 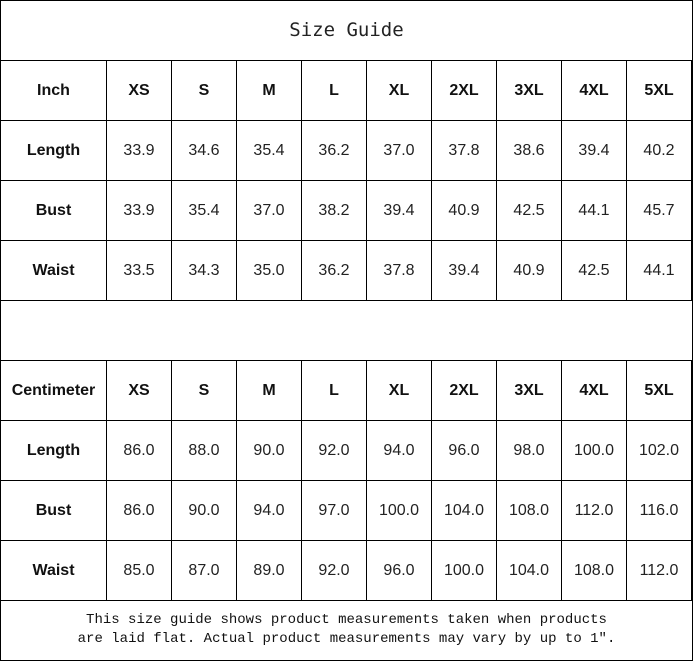 What do you see at coordinates (269, 270) in the screenshot?
I see `measurement-cell: 35.0` at bounding box center [269, 270].